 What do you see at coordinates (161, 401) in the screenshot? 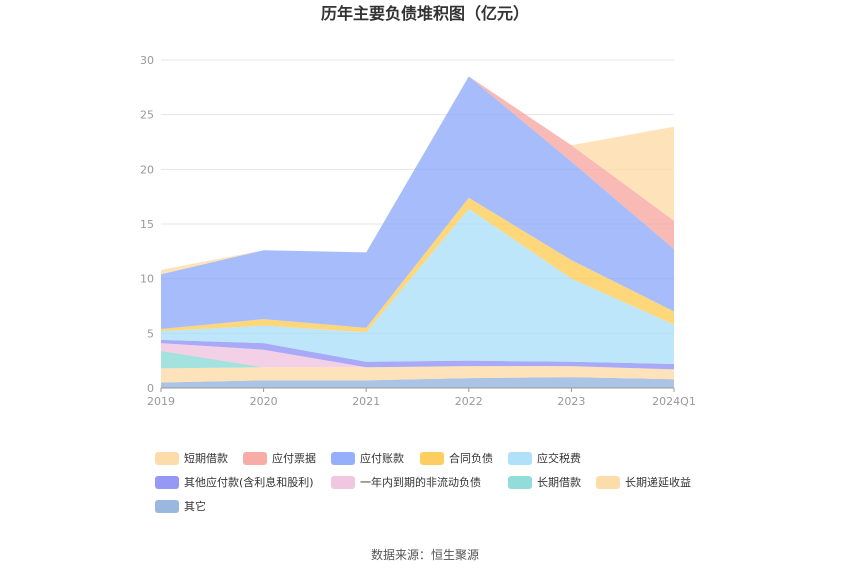
I see `x-tick-label: 2019` at bounding box center [161, 401].